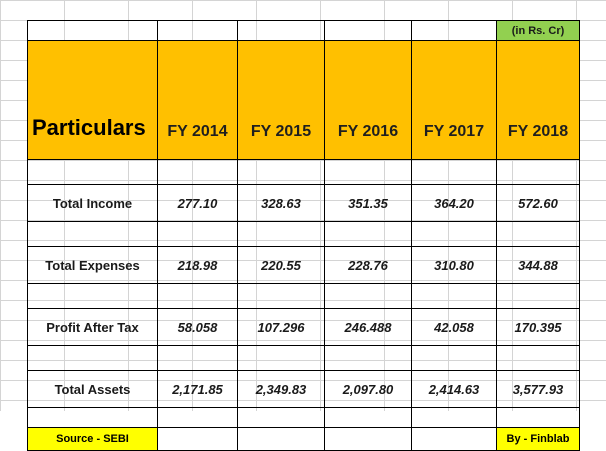  I want to click on value-cell: 228.76, so click(368, 265).